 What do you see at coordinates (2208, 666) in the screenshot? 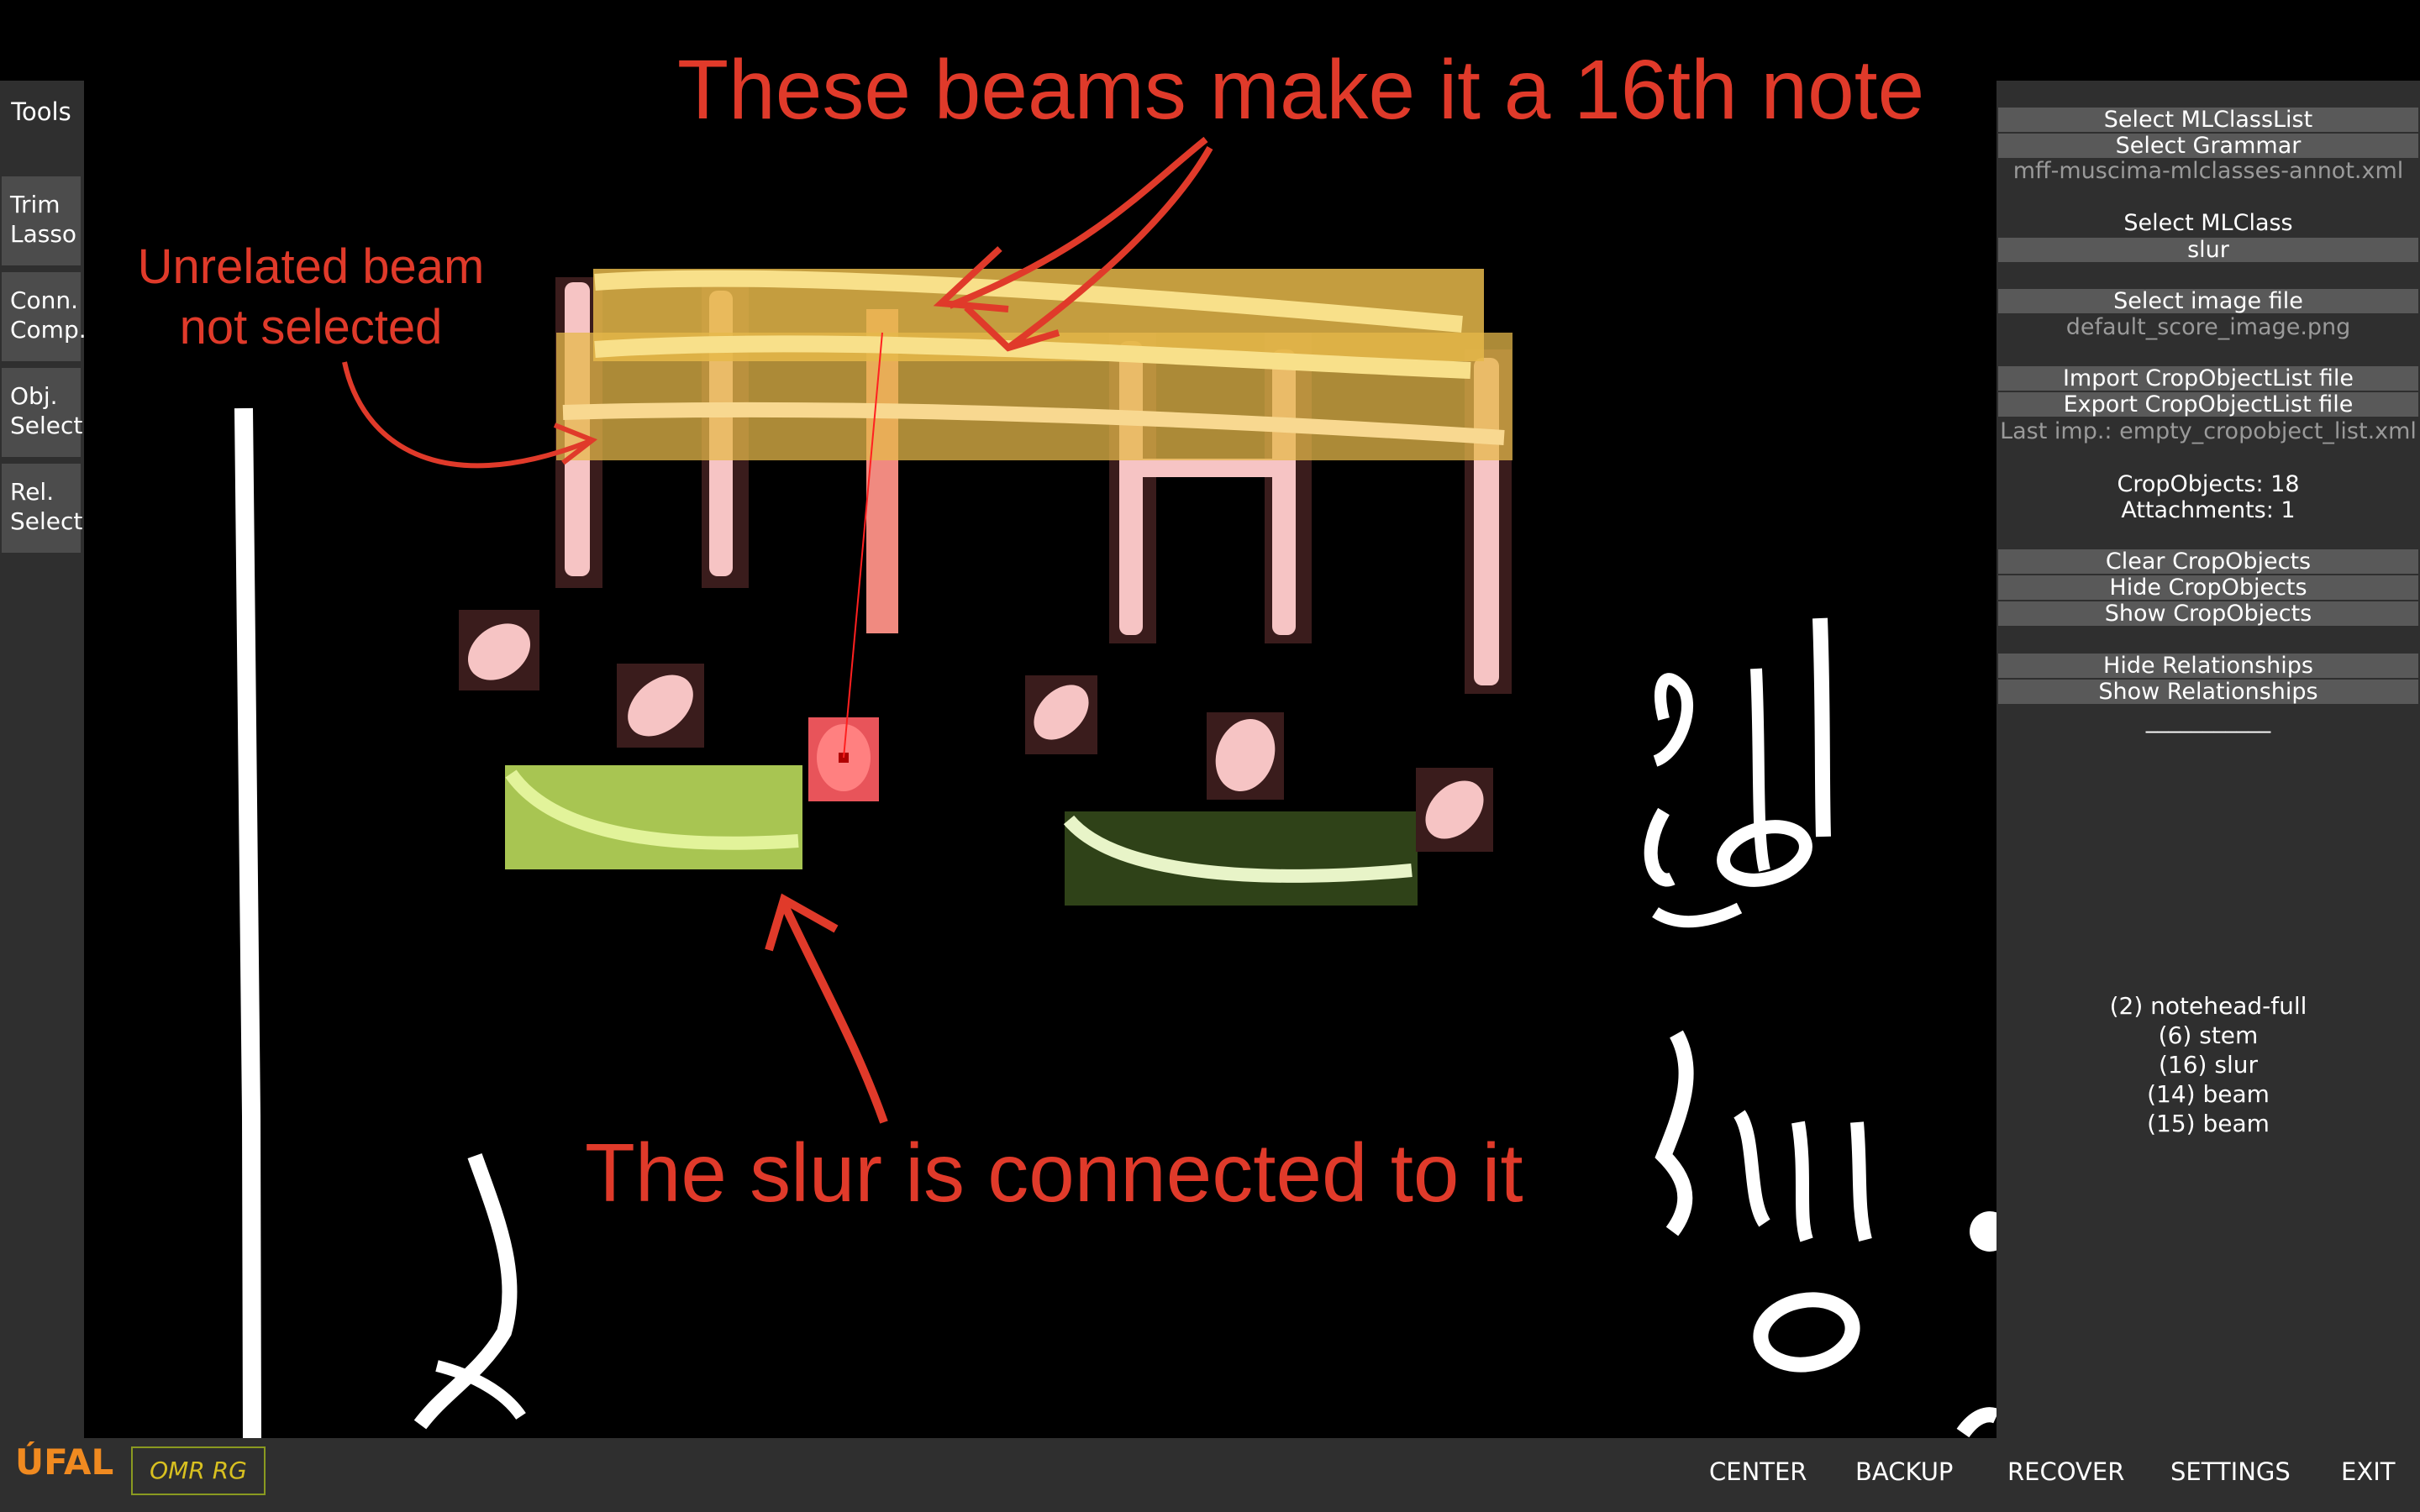
I see `hide-relationships-button: Hide Relationships` at bounding box center [2208, 666].